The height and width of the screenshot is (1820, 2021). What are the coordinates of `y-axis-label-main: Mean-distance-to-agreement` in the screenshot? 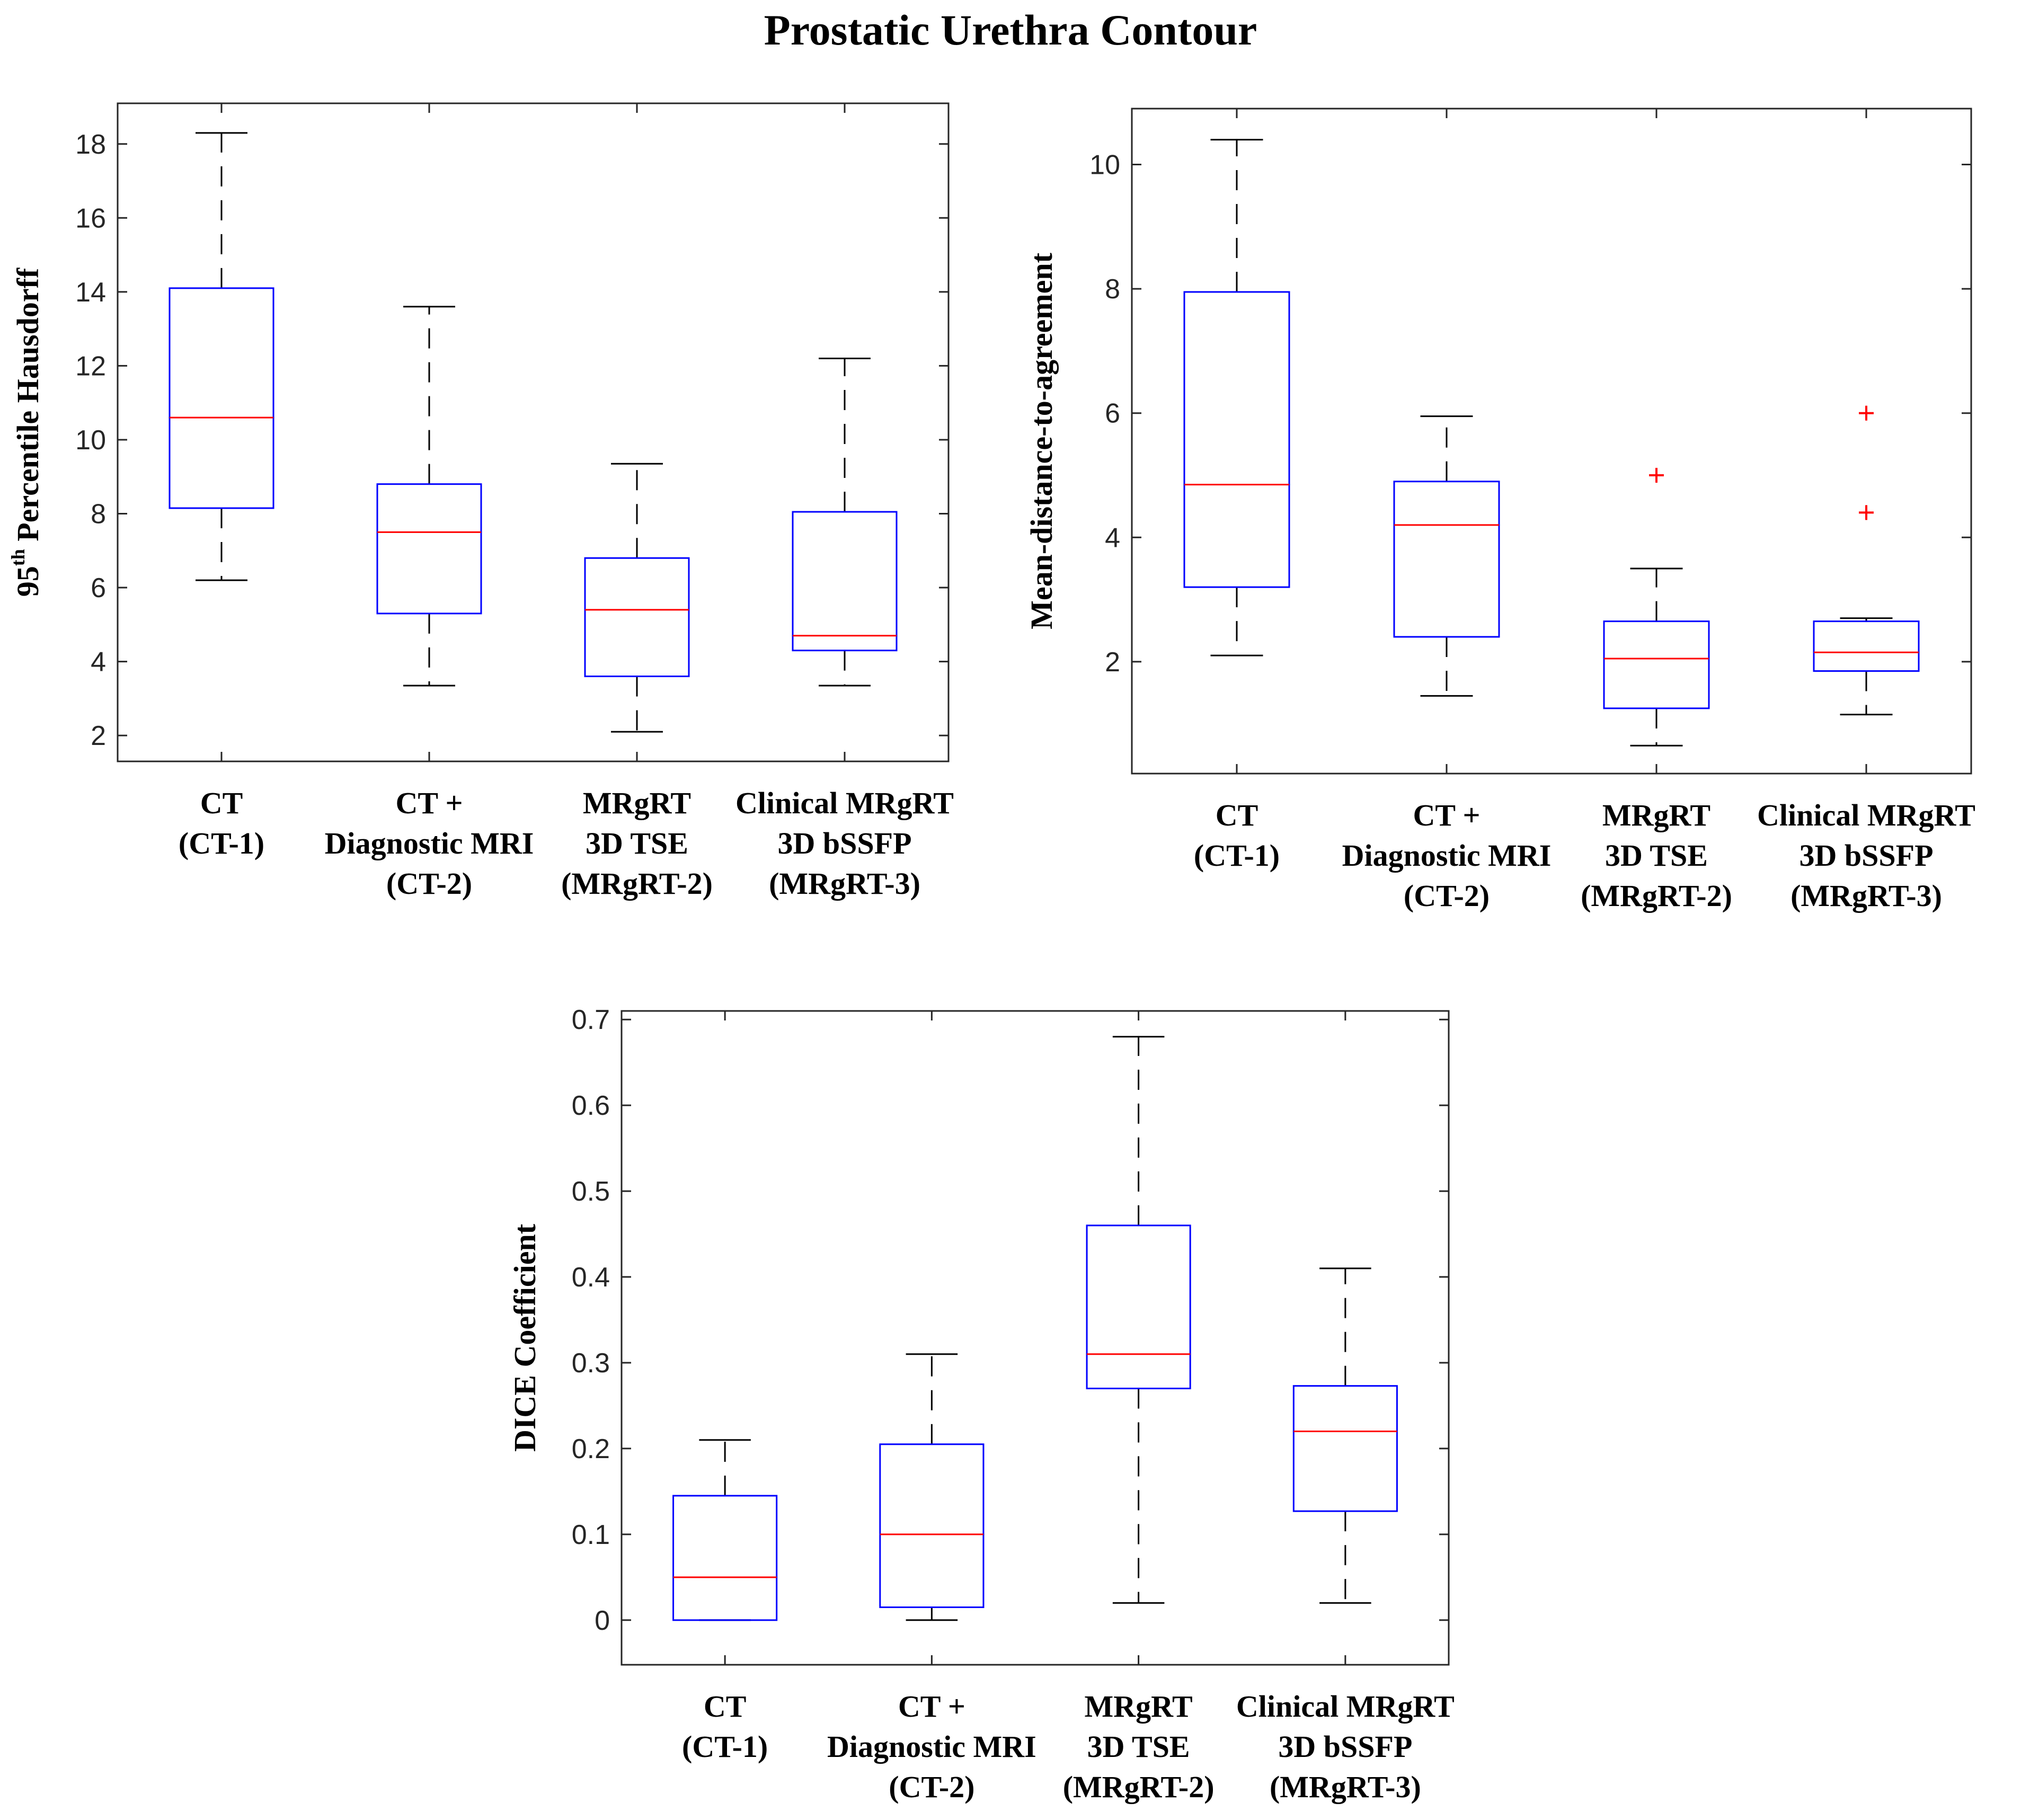 It's located at (1041, 441).